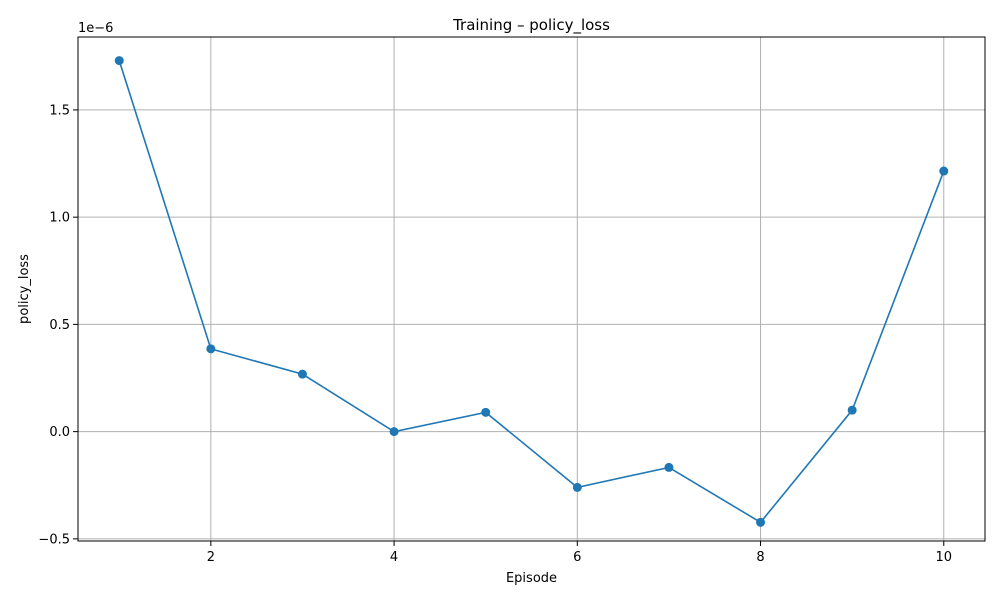 The image size is (1000, 600). I want to click on y-tick-label: 0.5, so click(59, 325).